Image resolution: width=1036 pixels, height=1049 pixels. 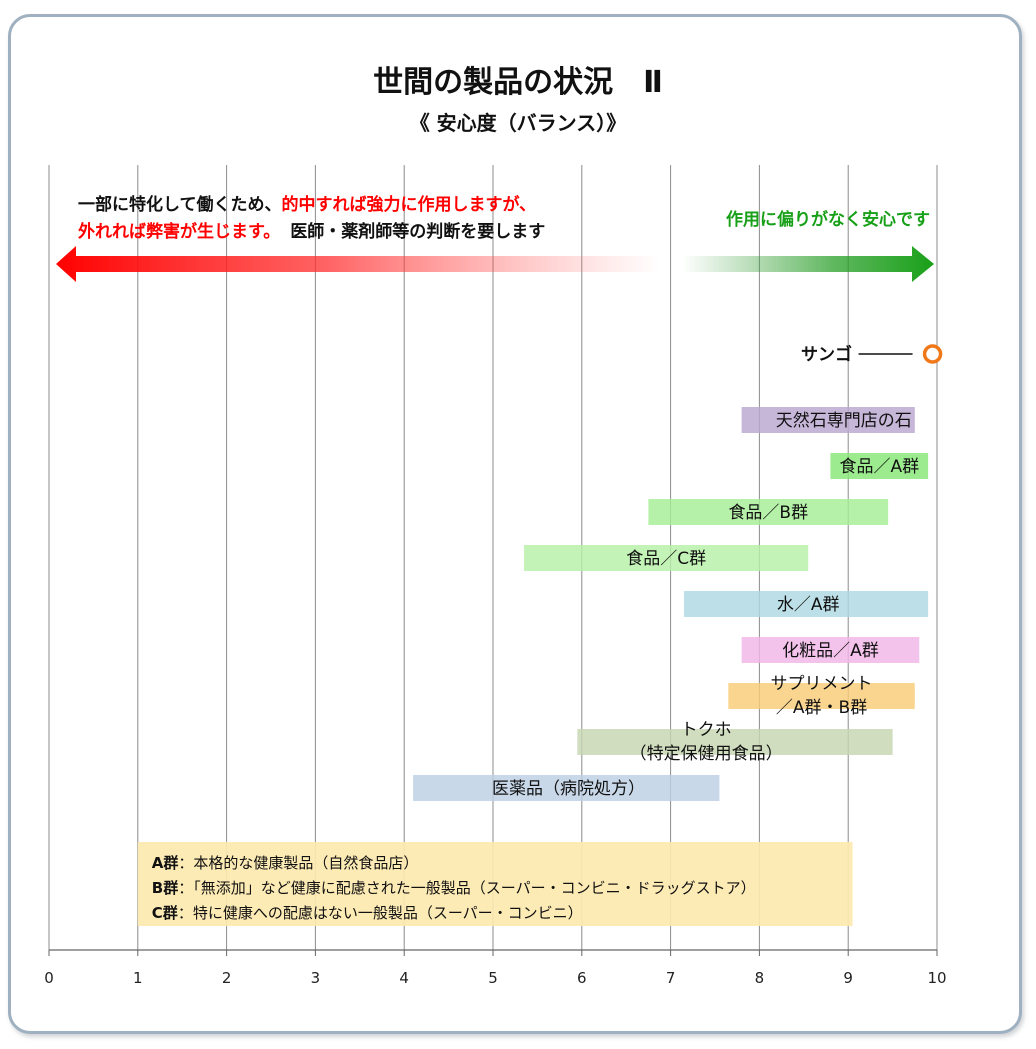 What do you see at coordinates (179, 231) in the screenshot?
I see `left-caption-red-2: 外れれば弊害が生じます。` at bounding box center [179, 231].